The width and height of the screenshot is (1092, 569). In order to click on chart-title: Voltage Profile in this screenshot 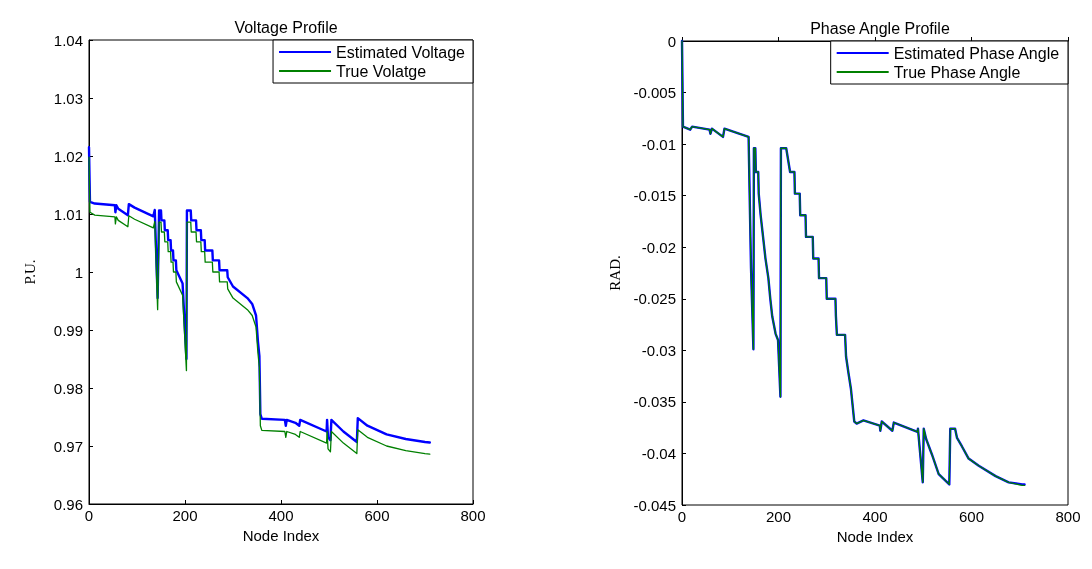, I will do `click(286, 27)`.